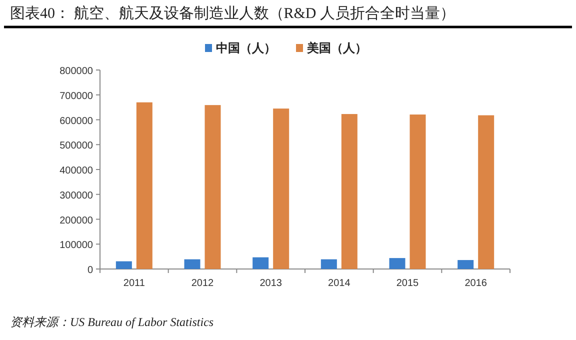 The height and width of the screenshot is (340, 576). Describe the element at coordinates (408, 283) in the screenshot. I see `x-tick-label: 2015` at that location.